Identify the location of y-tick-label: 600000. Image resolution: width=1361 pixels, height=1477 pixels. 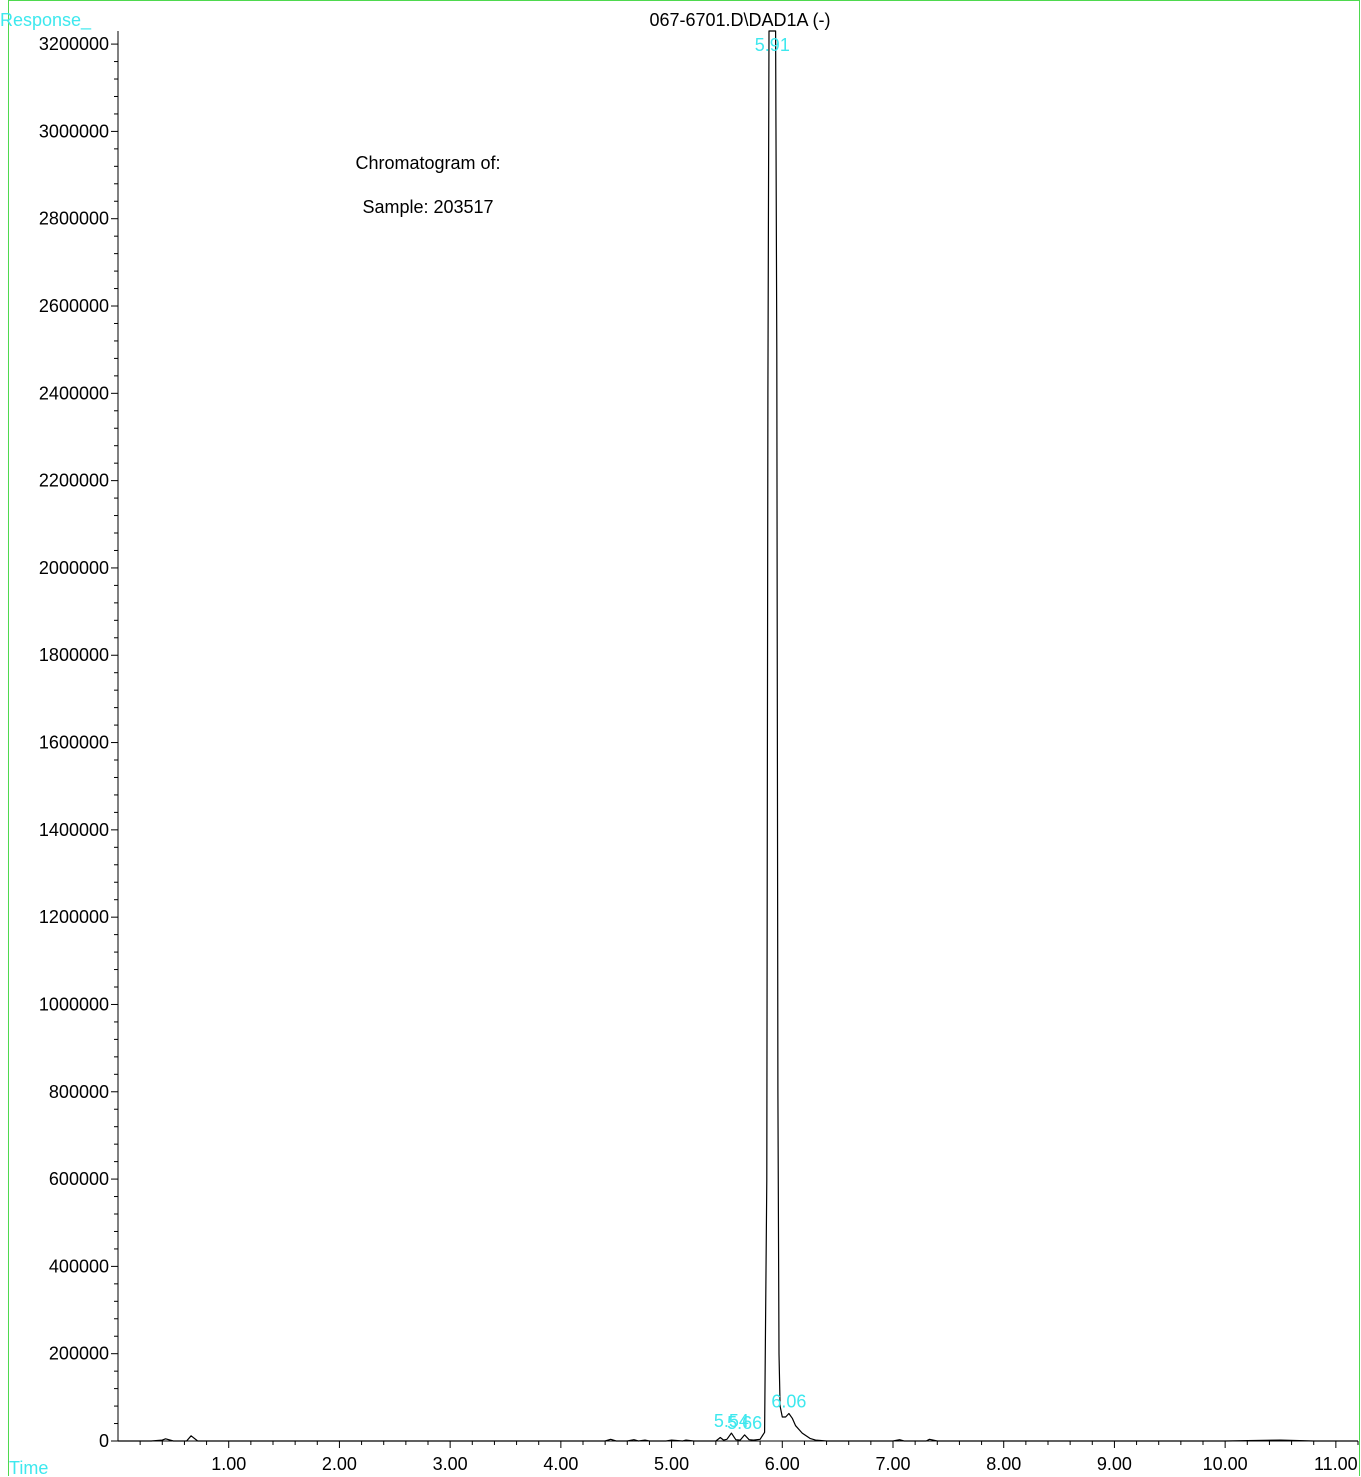
(79, 1179).